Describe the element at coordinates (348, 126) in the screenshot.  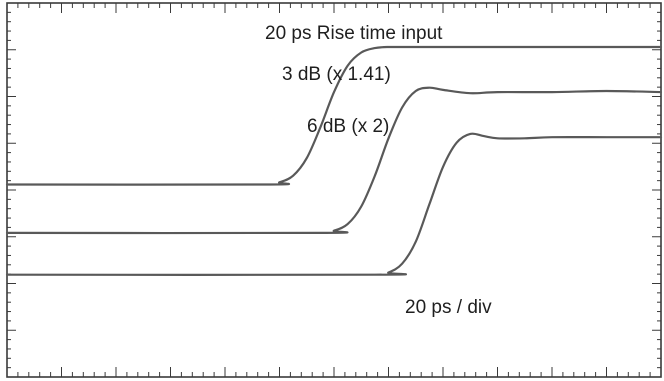
I see `annotation-trace3: 6 dB (x 2)` at that location.